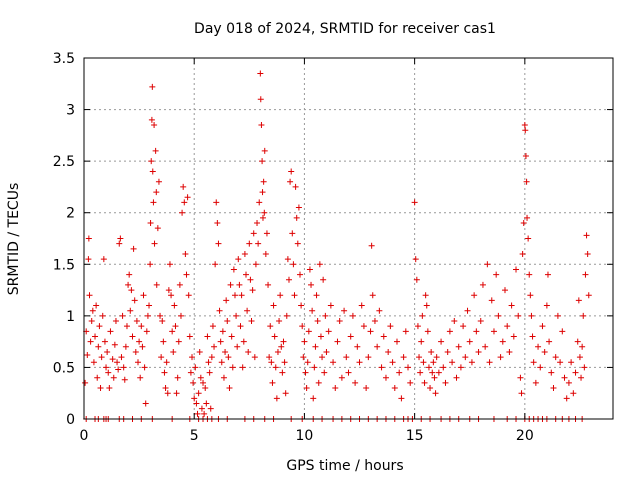 Image resolution: width=640 pixels, height=480 pixels. What do you see at coordinates (415, 436) in the screenshot?
I see `x-tick-label: 15` at bounding box center [415, 436].